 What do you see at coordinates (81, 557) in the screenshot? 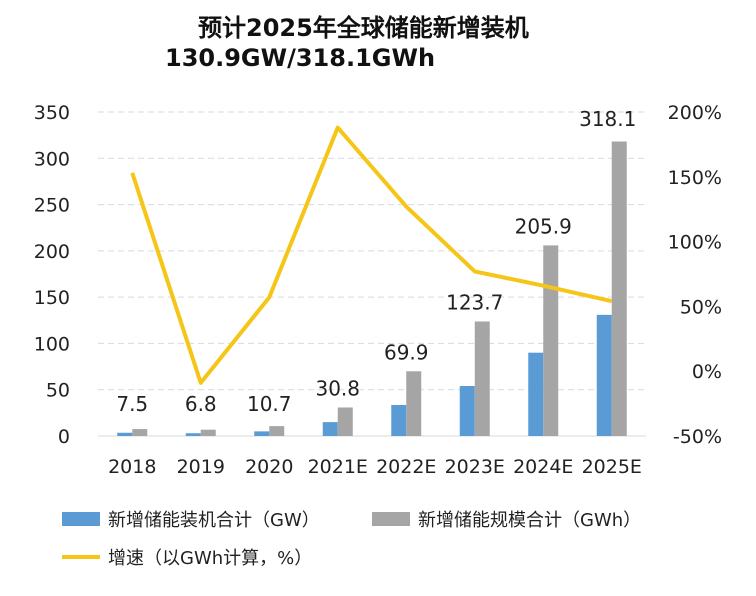
I see `legend-swatch-growth` at bounding box center [81, 557].